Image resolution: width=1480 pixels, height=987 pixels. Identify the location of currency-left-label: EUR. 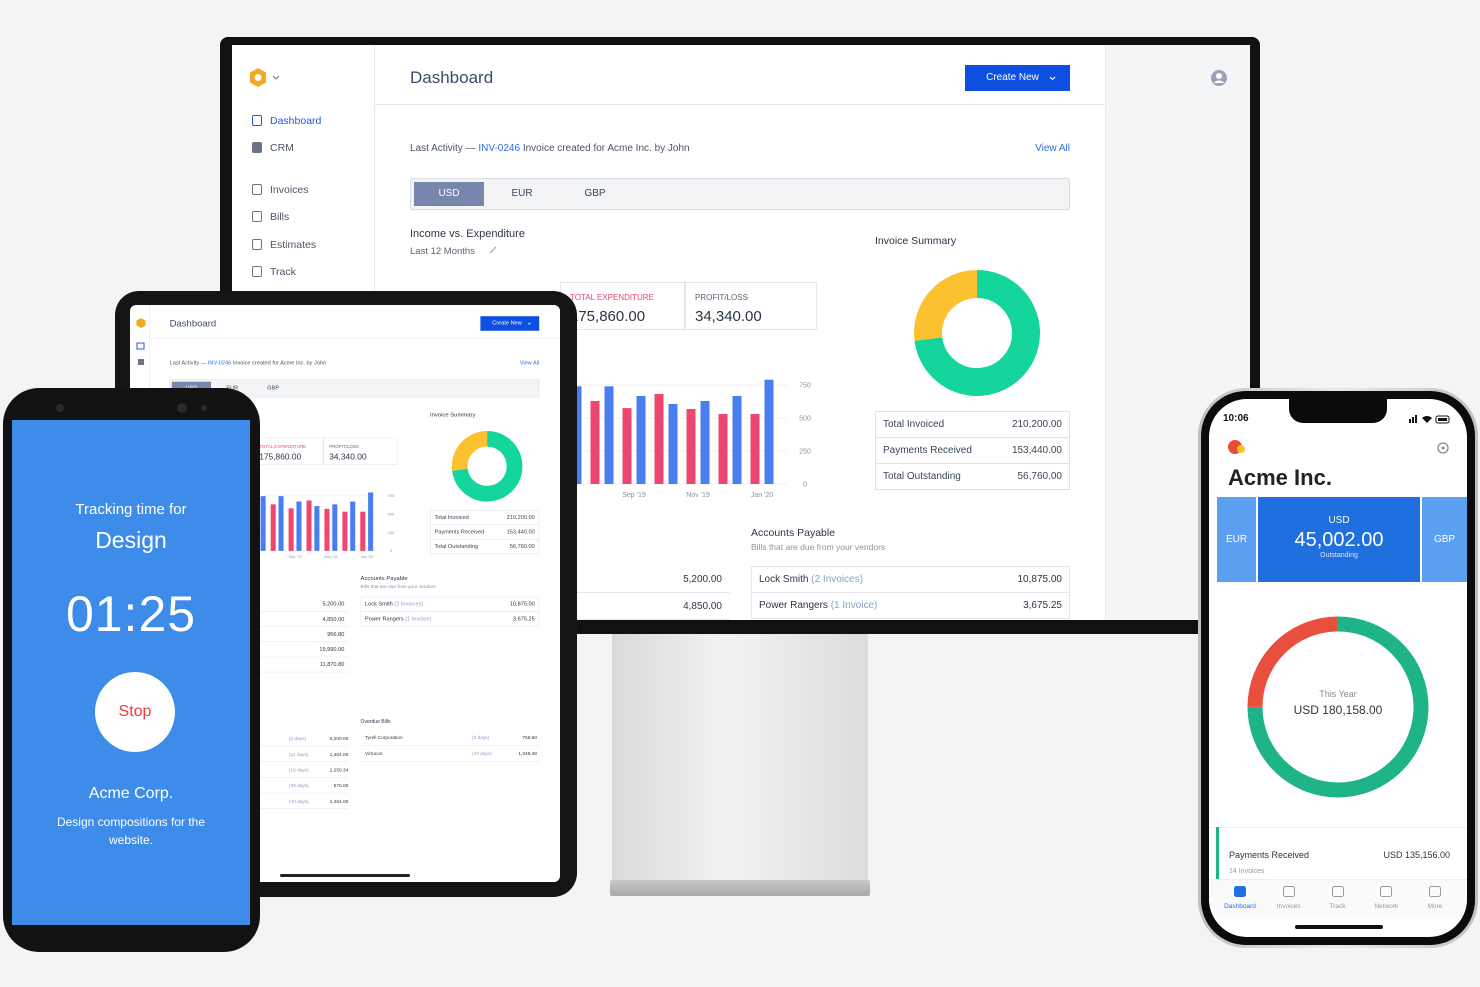
(1236, 539).